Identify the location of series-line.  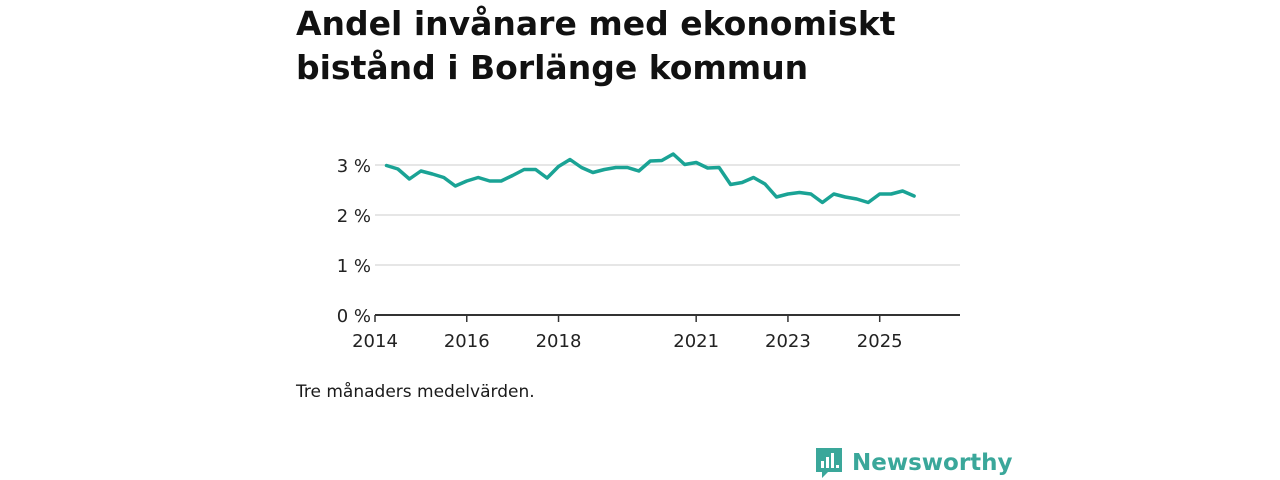
(650, 178).